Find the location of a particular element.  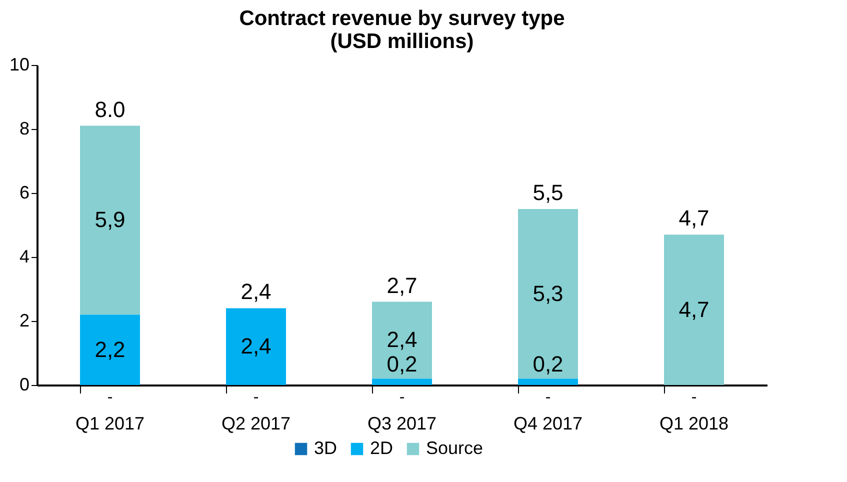

legend-label: 2D is located at coordinates (382, 448).